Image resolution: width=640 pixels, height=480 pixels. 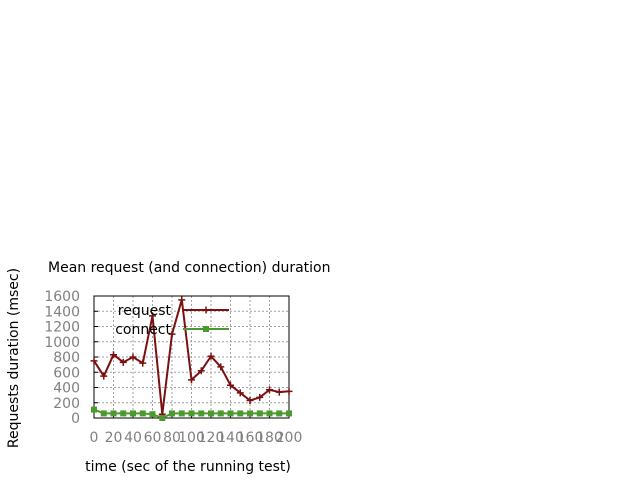 What do you see at coordinates (62, 297) in the screenshot?
I see `y-tick-label: 1600` at bounding box center [62, 297].